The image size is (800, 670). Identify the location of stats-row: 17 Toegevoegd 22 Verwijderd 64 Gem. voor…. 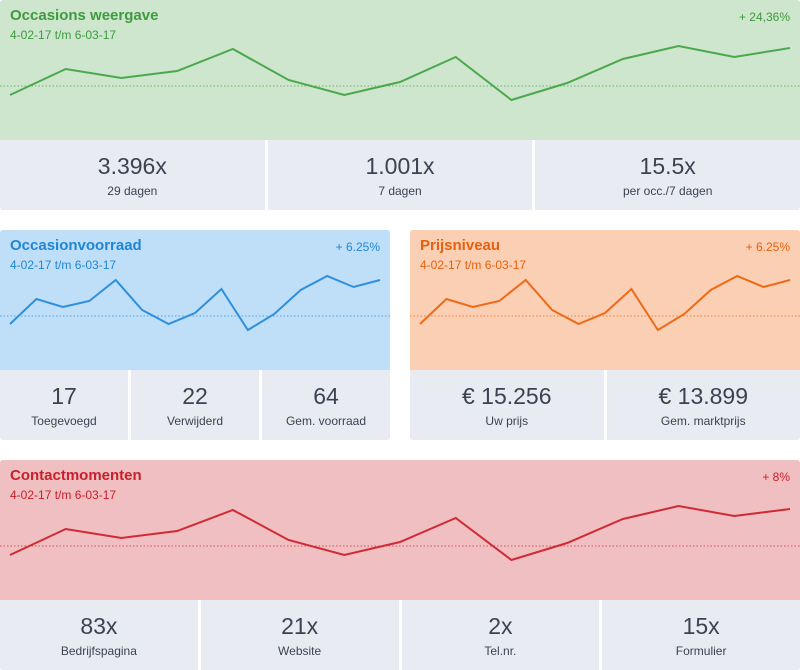
(195, 405).